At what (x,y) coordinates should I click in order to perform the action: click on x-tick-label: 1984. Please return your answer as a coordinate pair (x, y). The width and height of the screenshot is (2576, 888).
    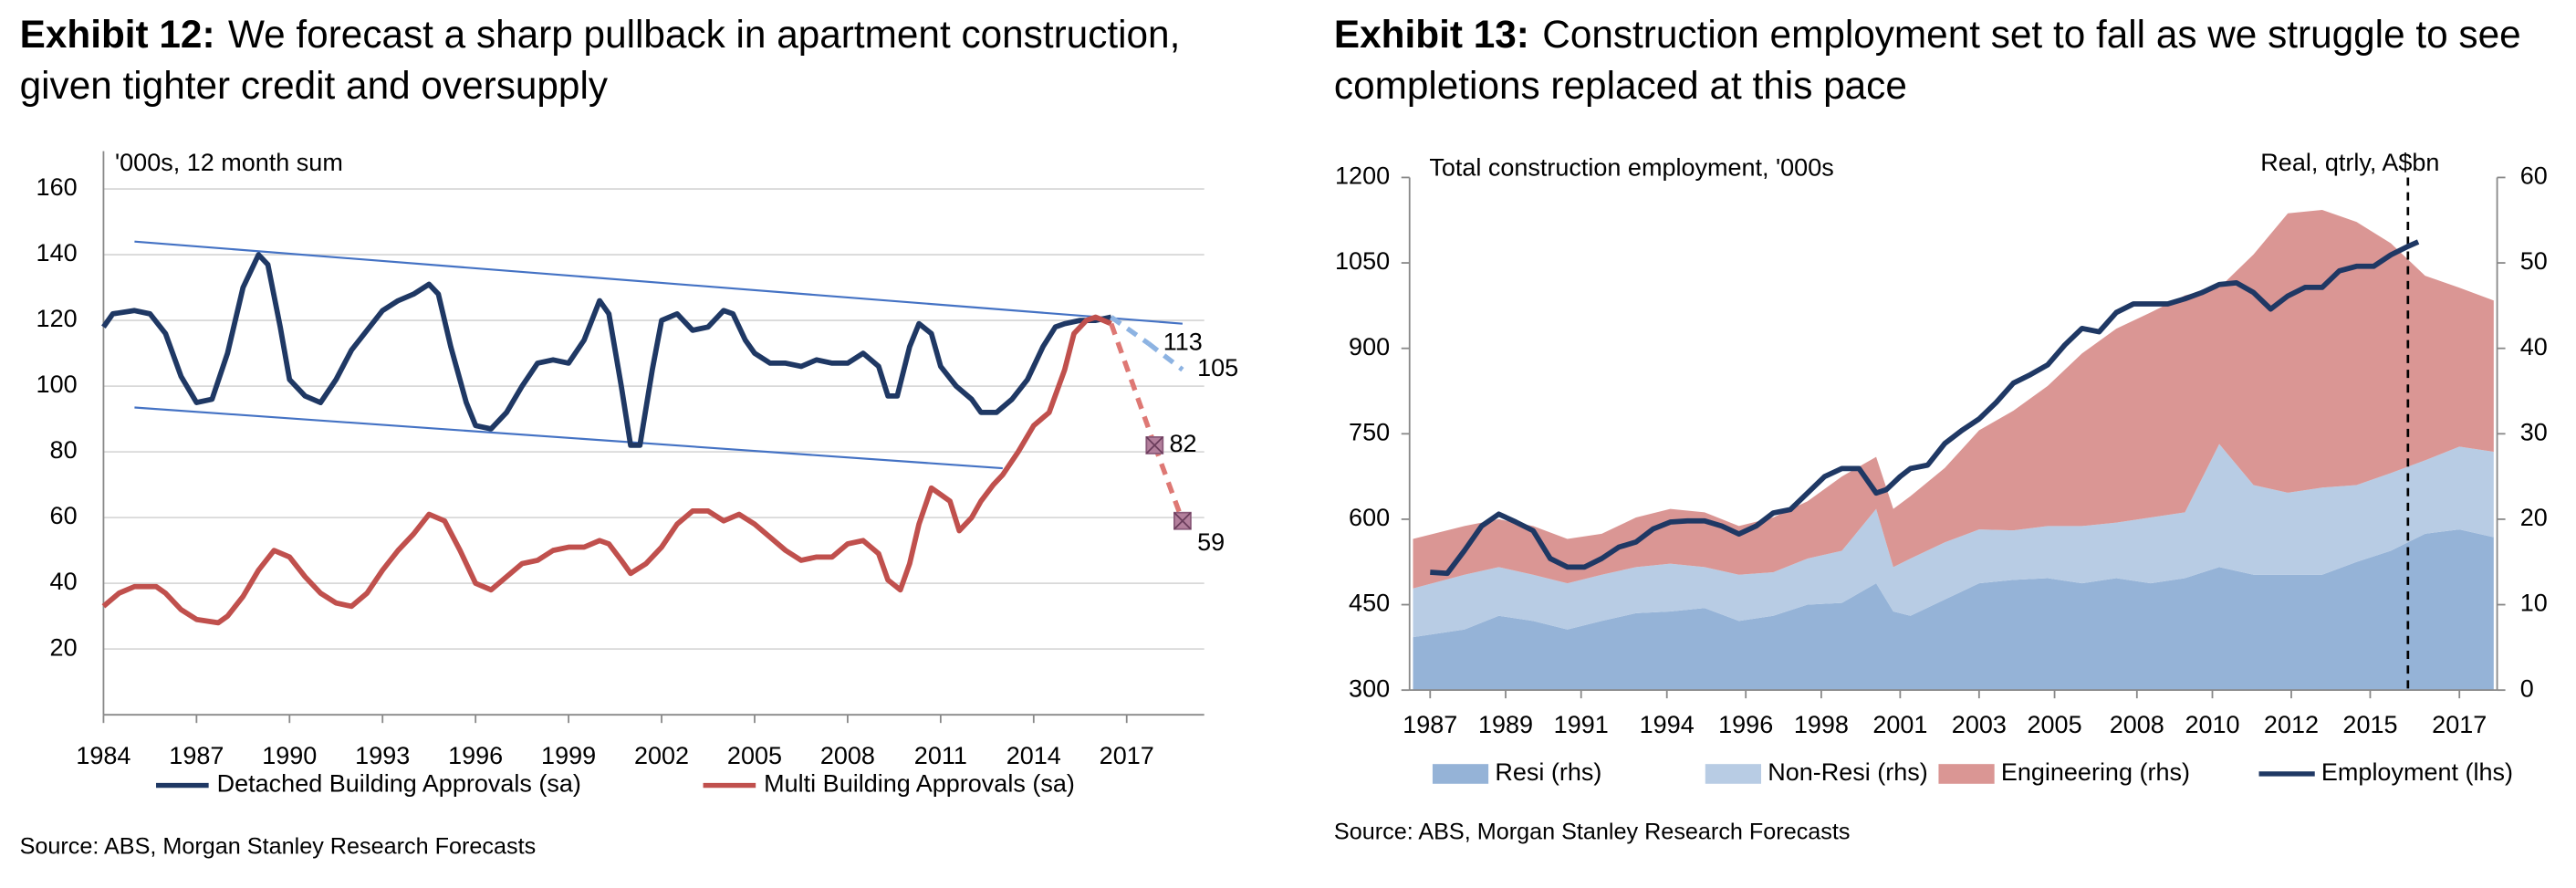
    Looking at the image, I should click on (103, 755).